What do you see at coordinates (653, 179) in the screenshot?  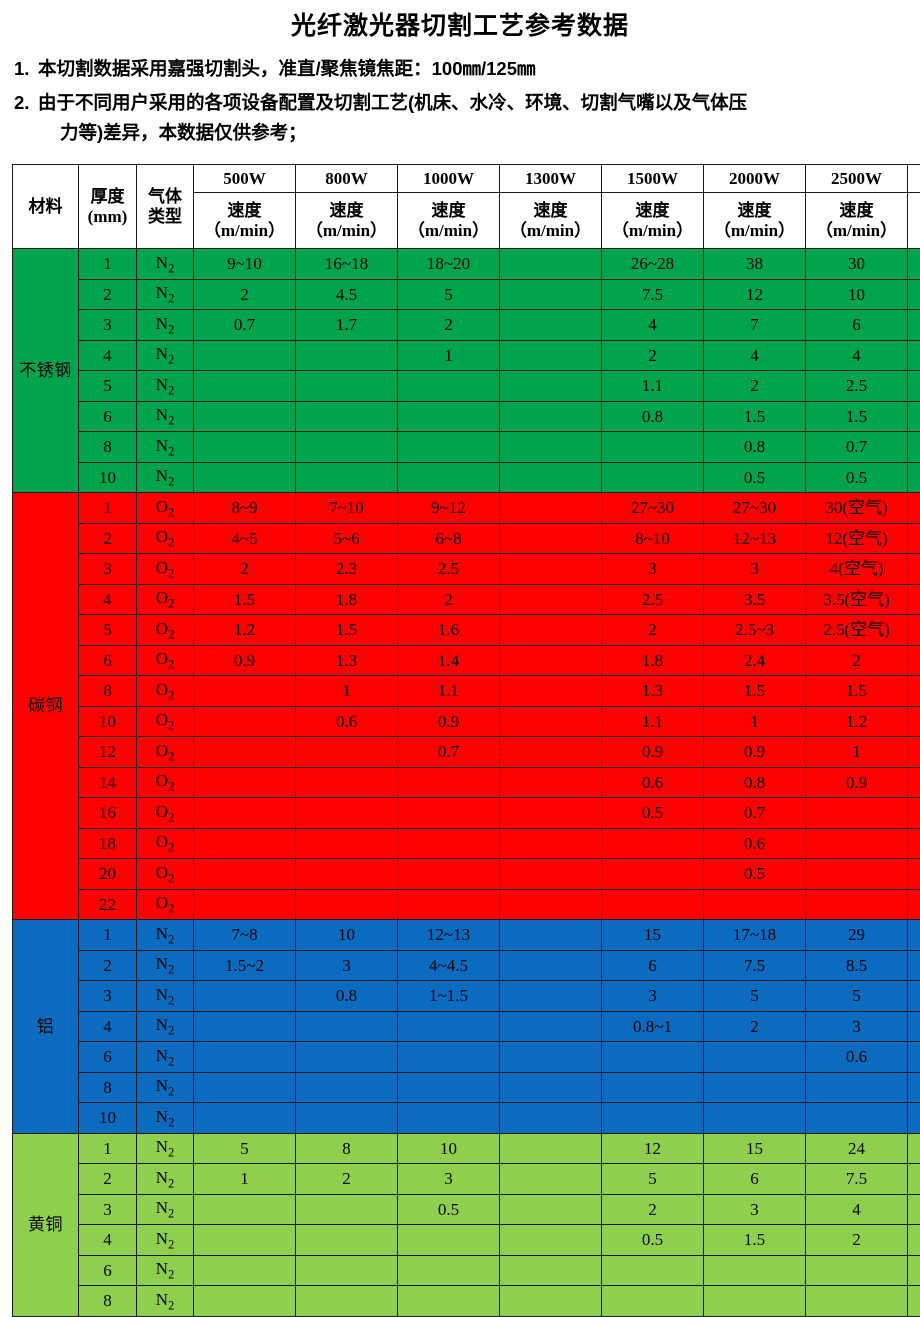 I see `header-power-1500W: 1500W` at bounding box center [653, 179].